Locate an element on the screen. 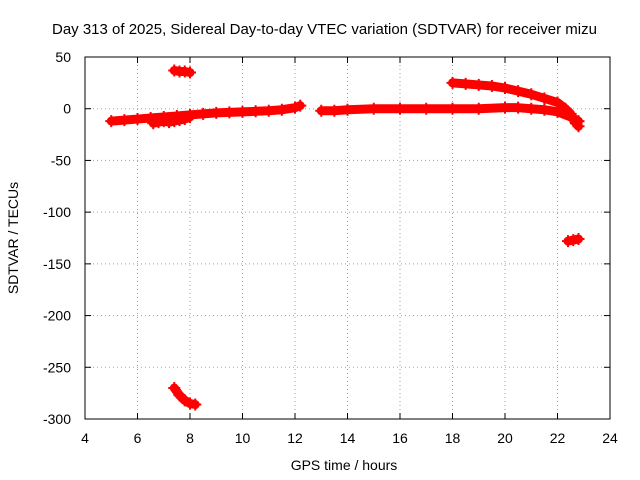 The width and height of the screenshot is (640, 480). x-tick-label: 4 is located at coordinates (85, 438).